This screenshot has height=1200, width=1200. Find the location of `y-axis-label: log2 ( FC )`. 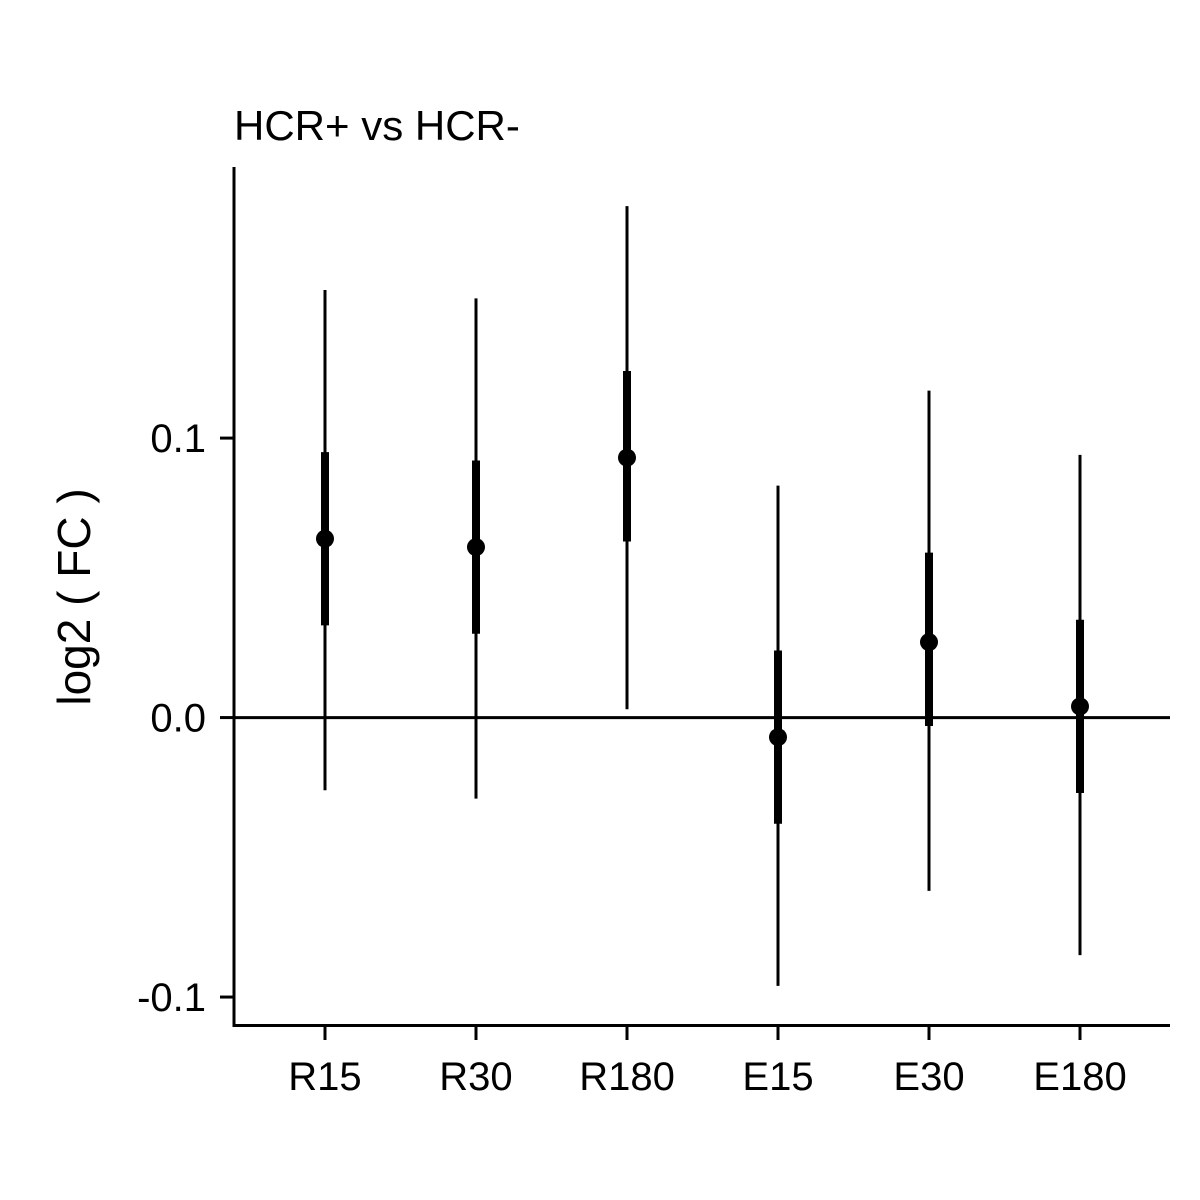

y-axis-label: log2 ( FC ) is located at coordinates (74, 596).